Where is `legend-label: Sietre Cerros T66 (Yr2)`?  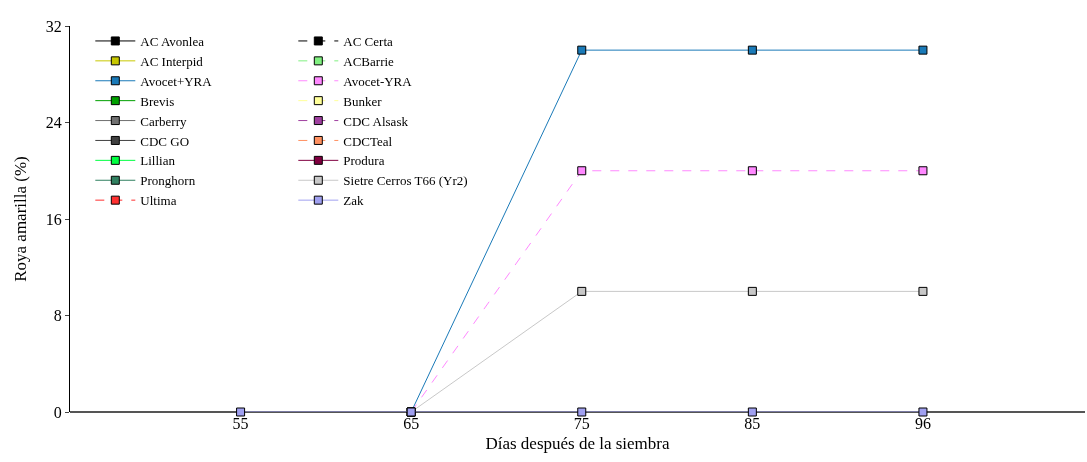
legend-label: Sietre Cerros T66 (Yr2) is located at coordinates (405, 181).